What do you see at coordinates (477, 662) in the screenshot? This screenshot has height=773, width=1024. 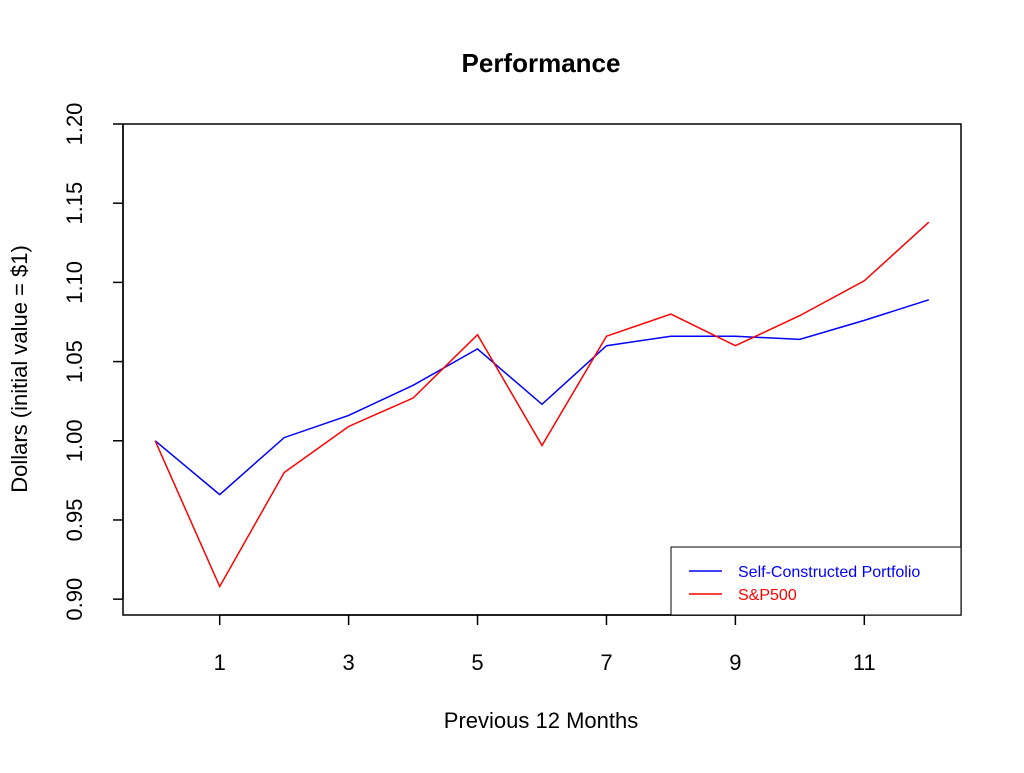 I see `x-tick-label: 5` at bounding box center [477, 662].